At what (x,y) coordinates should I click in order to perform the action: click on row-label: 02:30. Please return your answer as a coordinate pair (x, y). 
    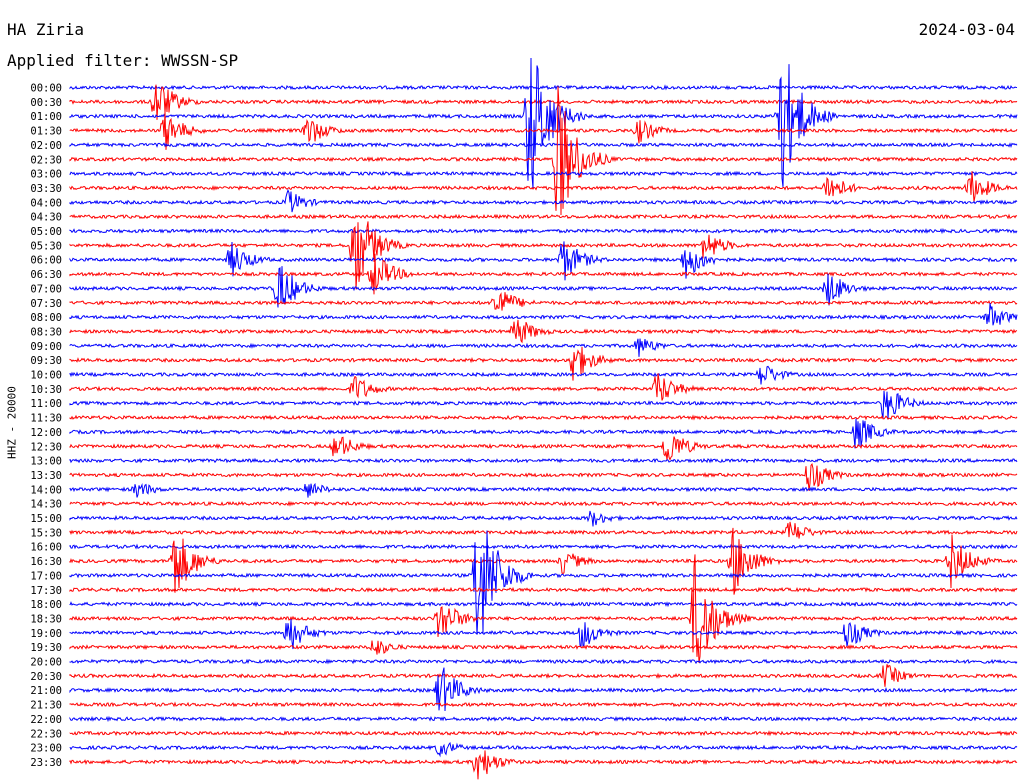
    Looking at the image, I should click on (46, 160).